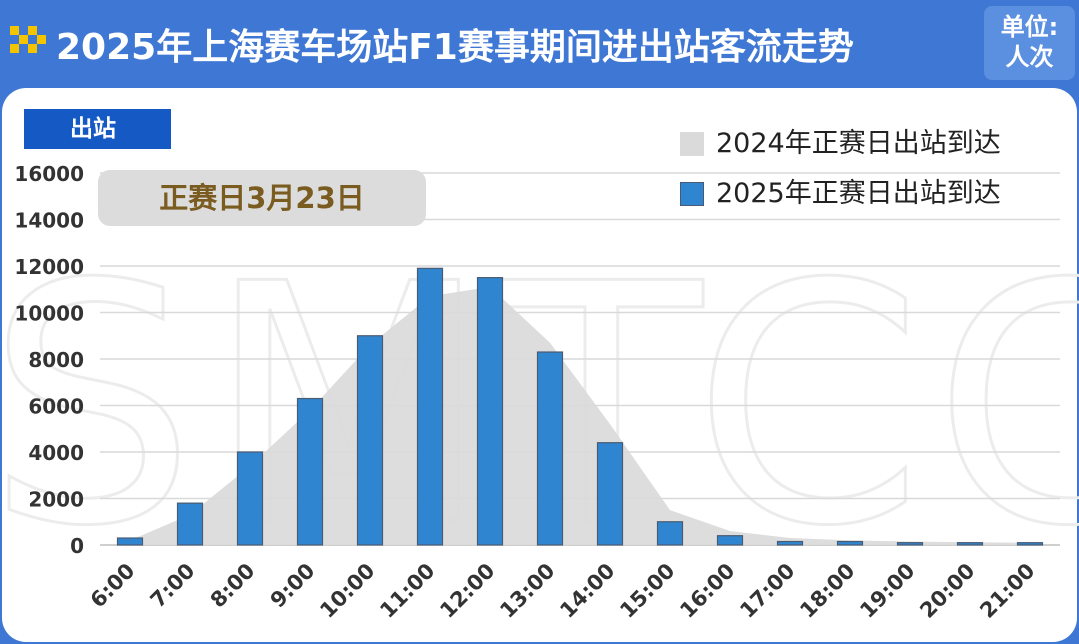 This screenshot has width=1079, height=644. Describe the element at coordinates (262, 198) in the screenshot. I see `date-label: 正赛日3月23日` at that location.